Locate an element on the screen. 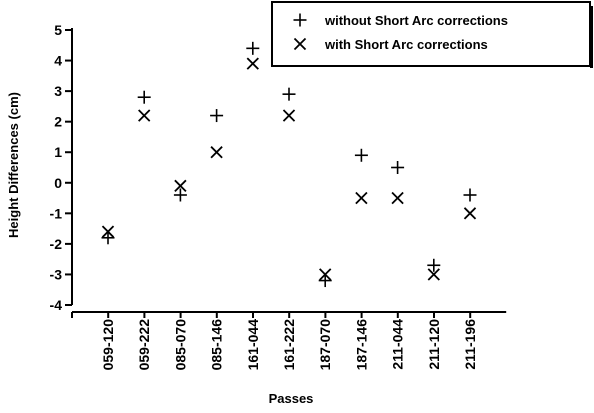  x-tick-label: 059-222 is located at coordinates (144, 345).